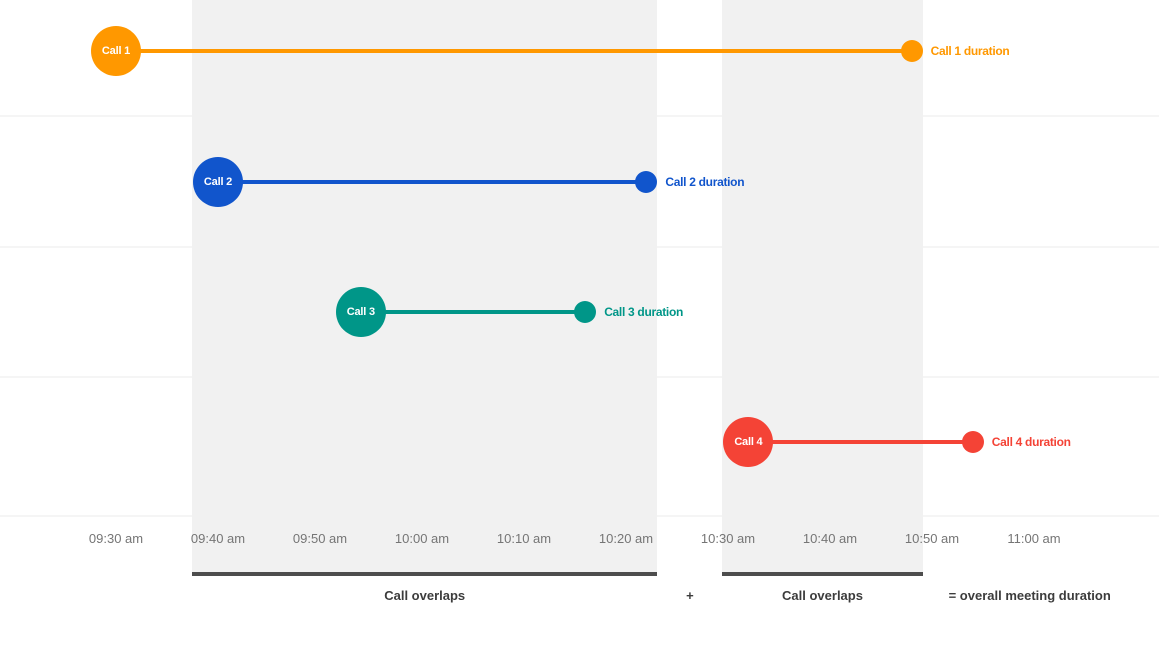 Image resolution: width=1159 pixels, height=652 pixels. I want to click on call-overlaps-label-2: Call overlaps, so click(822, 595).